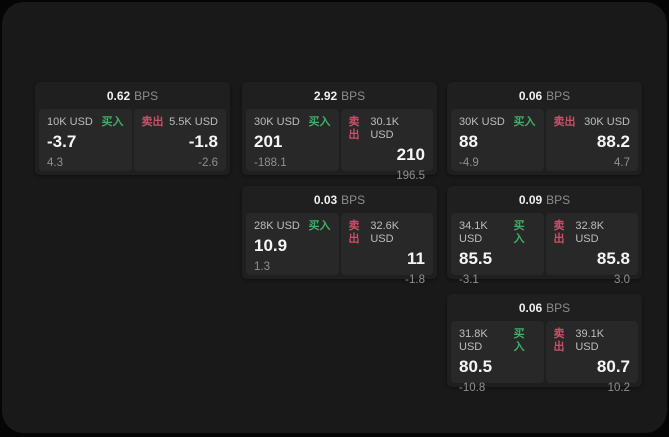 Image resolution: width=669 pixels, height=437 pixels. I want to click on sell-panel: 卖出 39.1K USD 80.7 10.2, so click(591, 357).